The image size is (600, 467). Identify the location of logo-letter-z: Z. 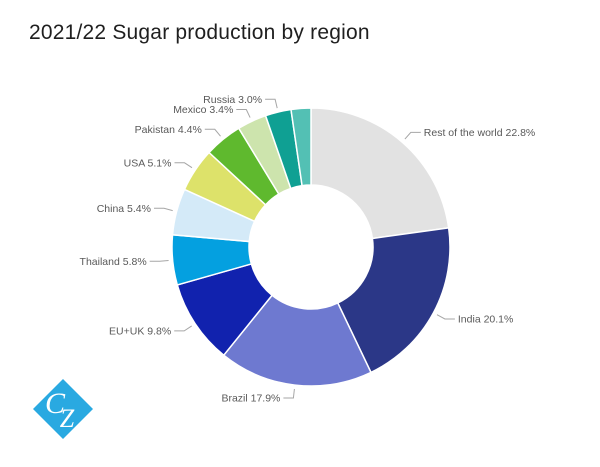
(67, 418).